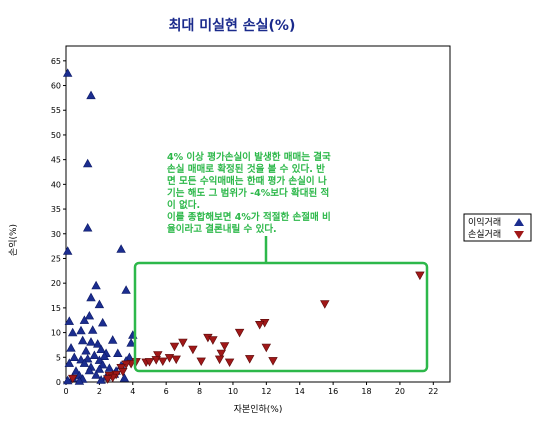 Image resolution: width=545 pixels, height=425 pixels. I want to click on annotation-line: 이 없다., so click(183, 205).